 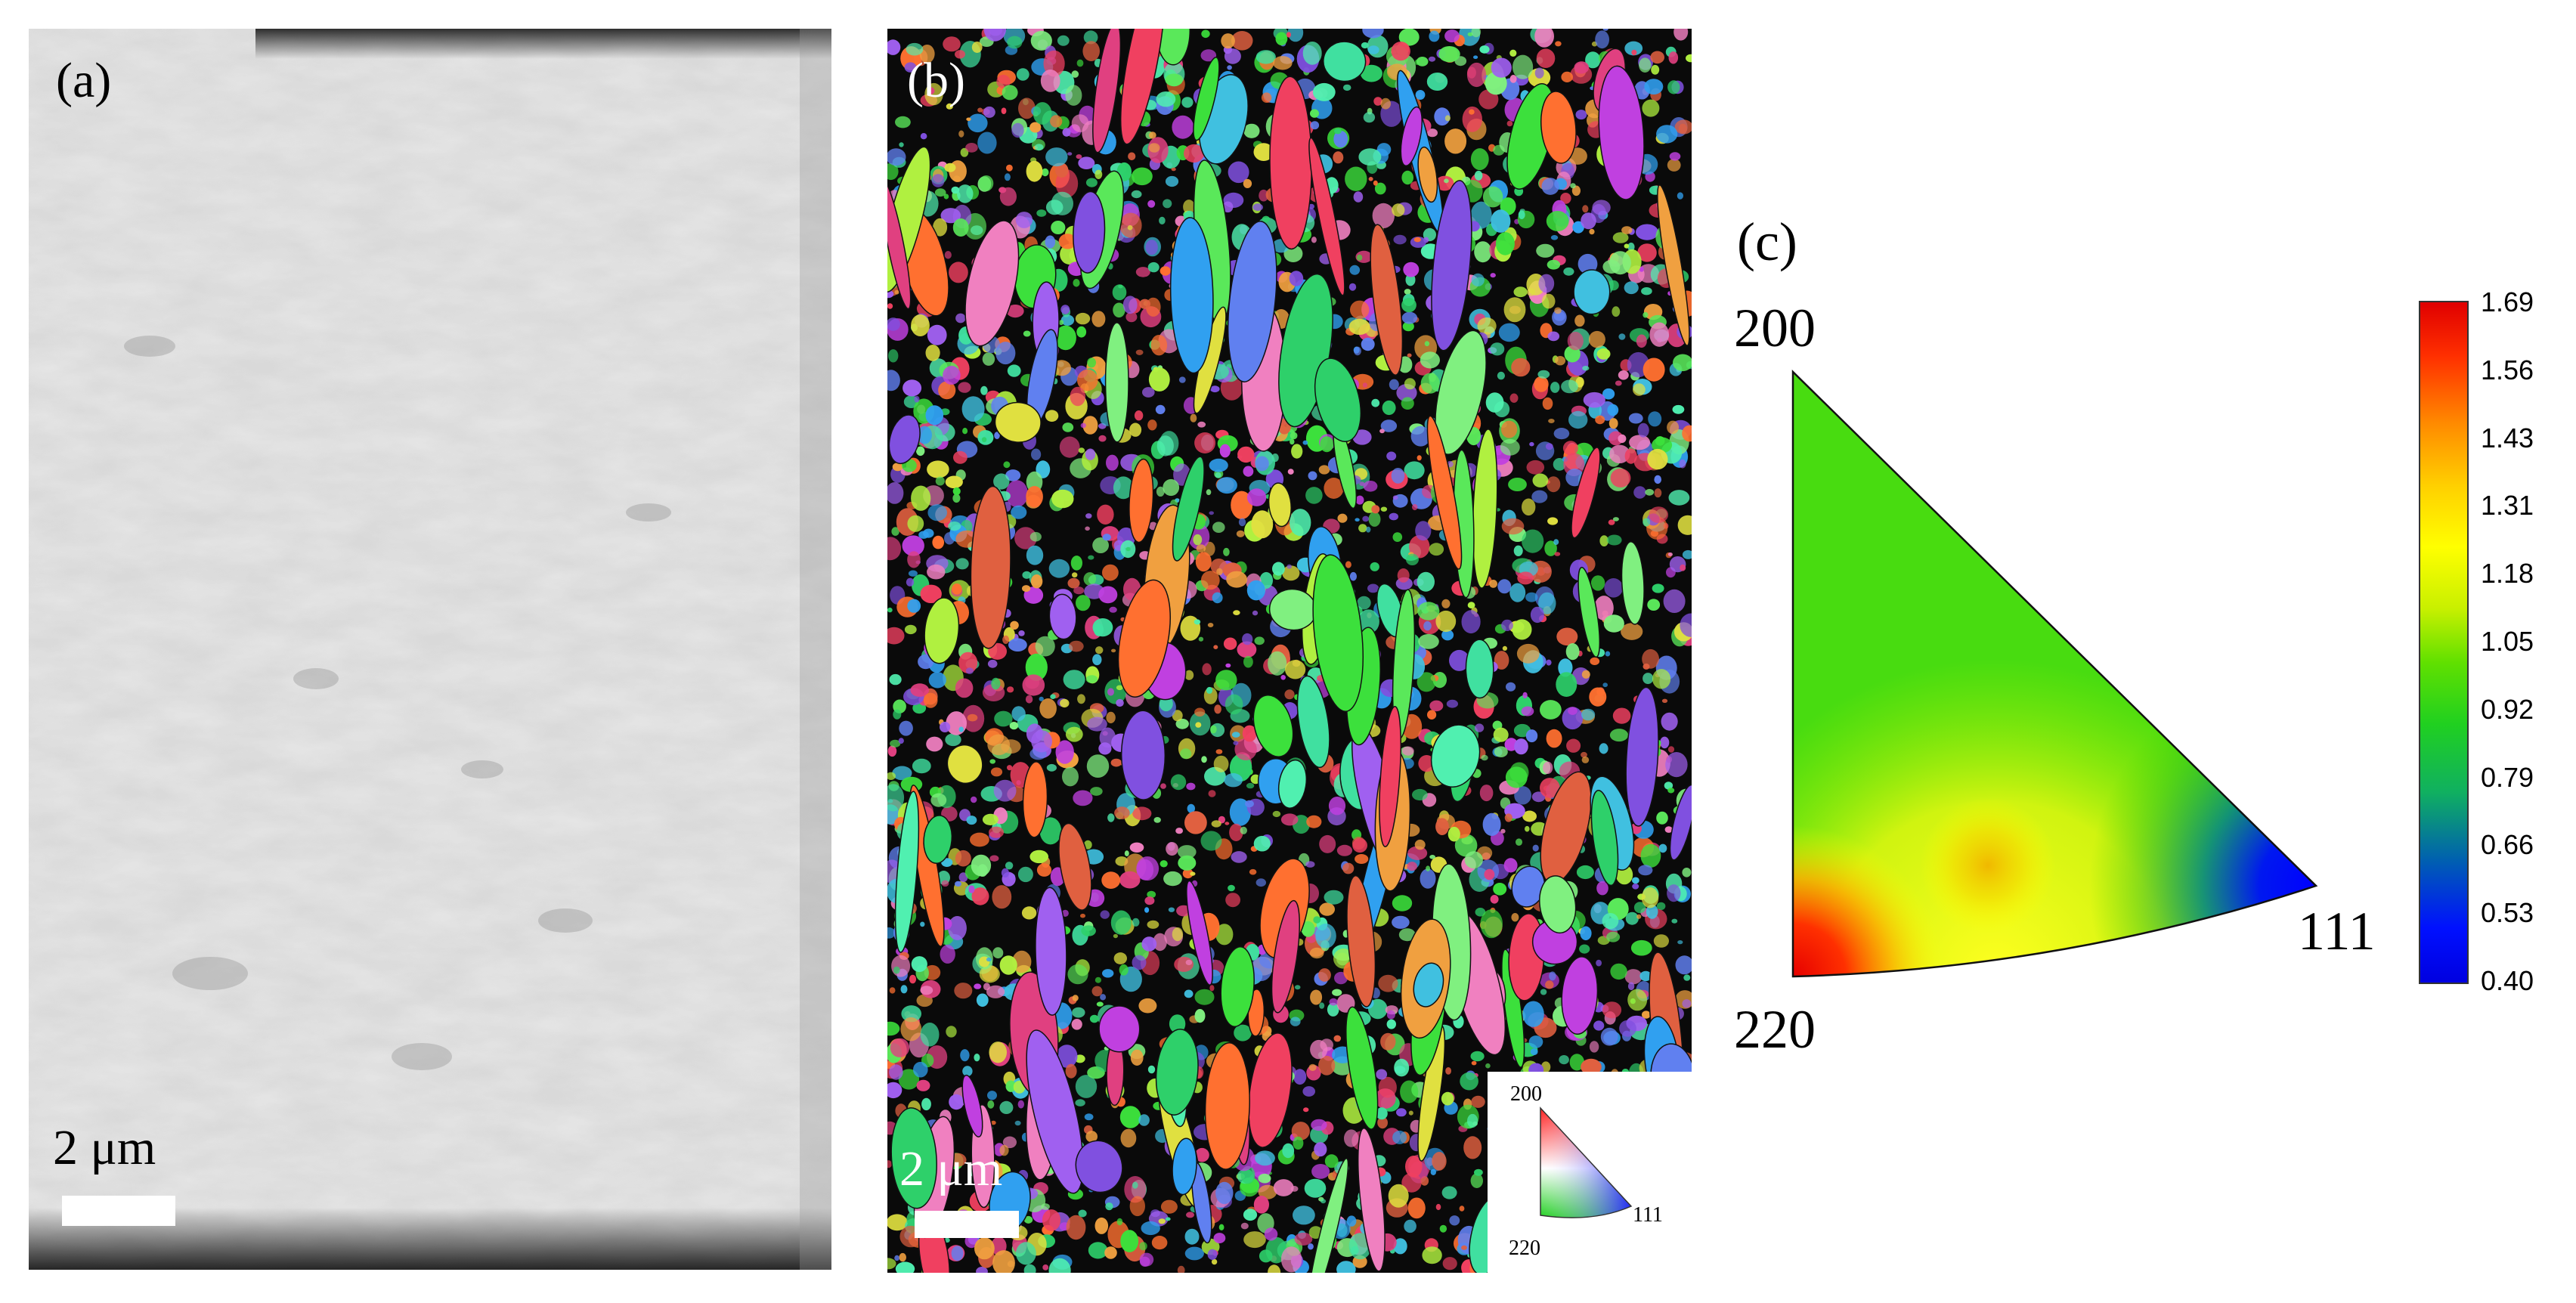 I want to click on colorbar-tick-label: 1.05, so click(x=2507, y=641).